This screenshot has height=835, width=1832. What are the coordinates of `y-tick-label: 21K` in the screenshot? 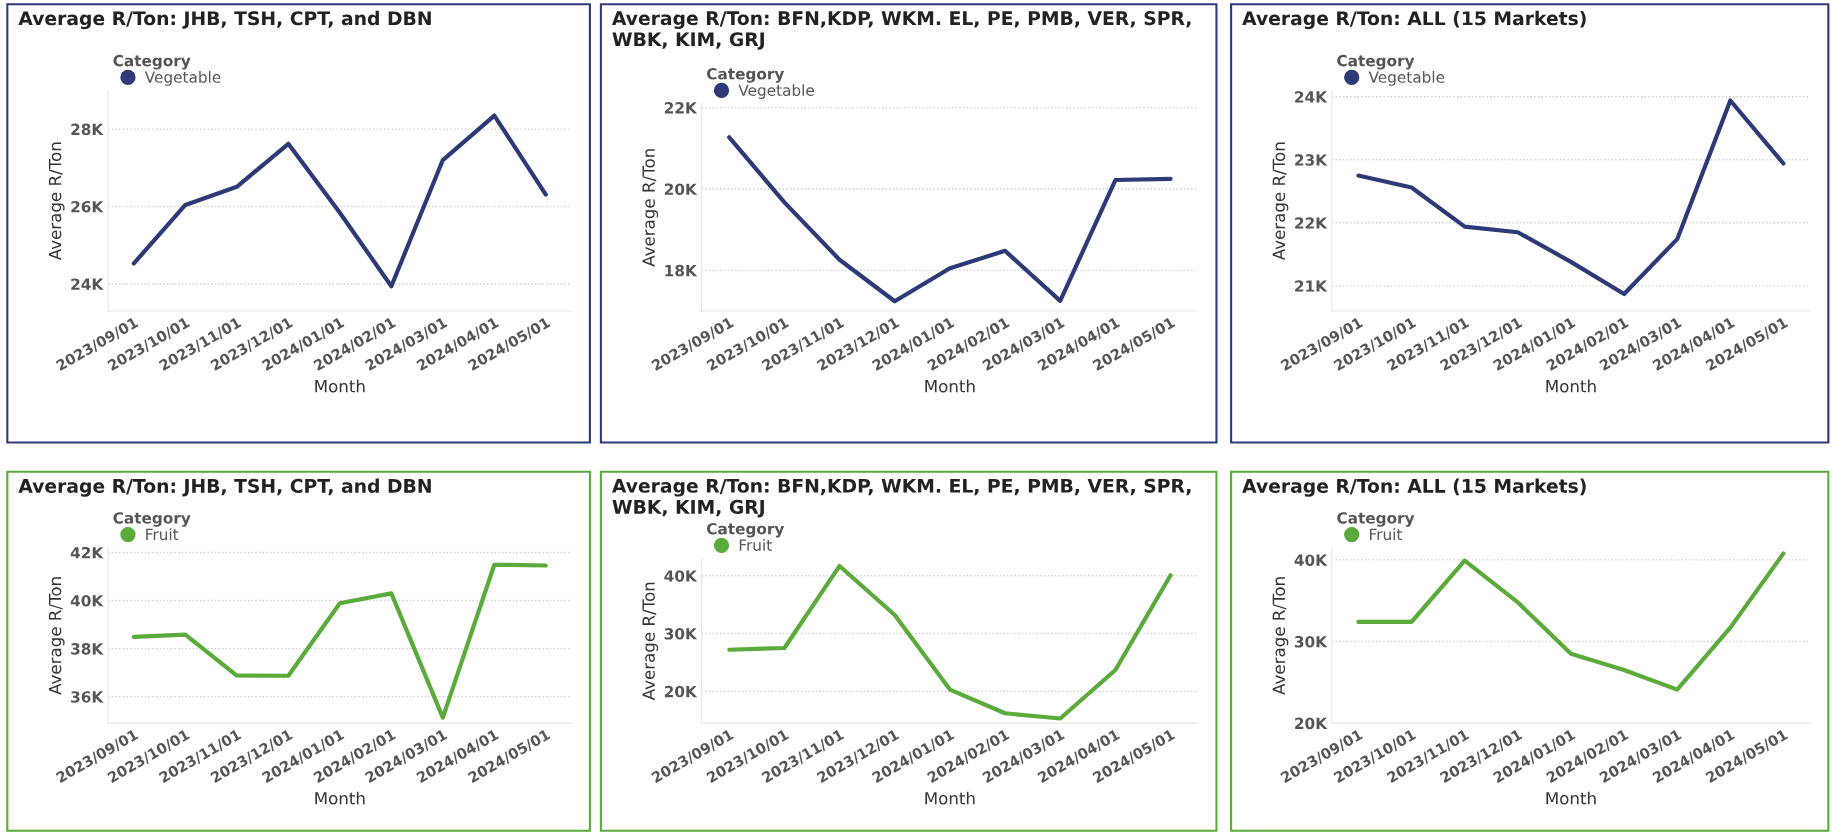 It's located at (1311, 286).